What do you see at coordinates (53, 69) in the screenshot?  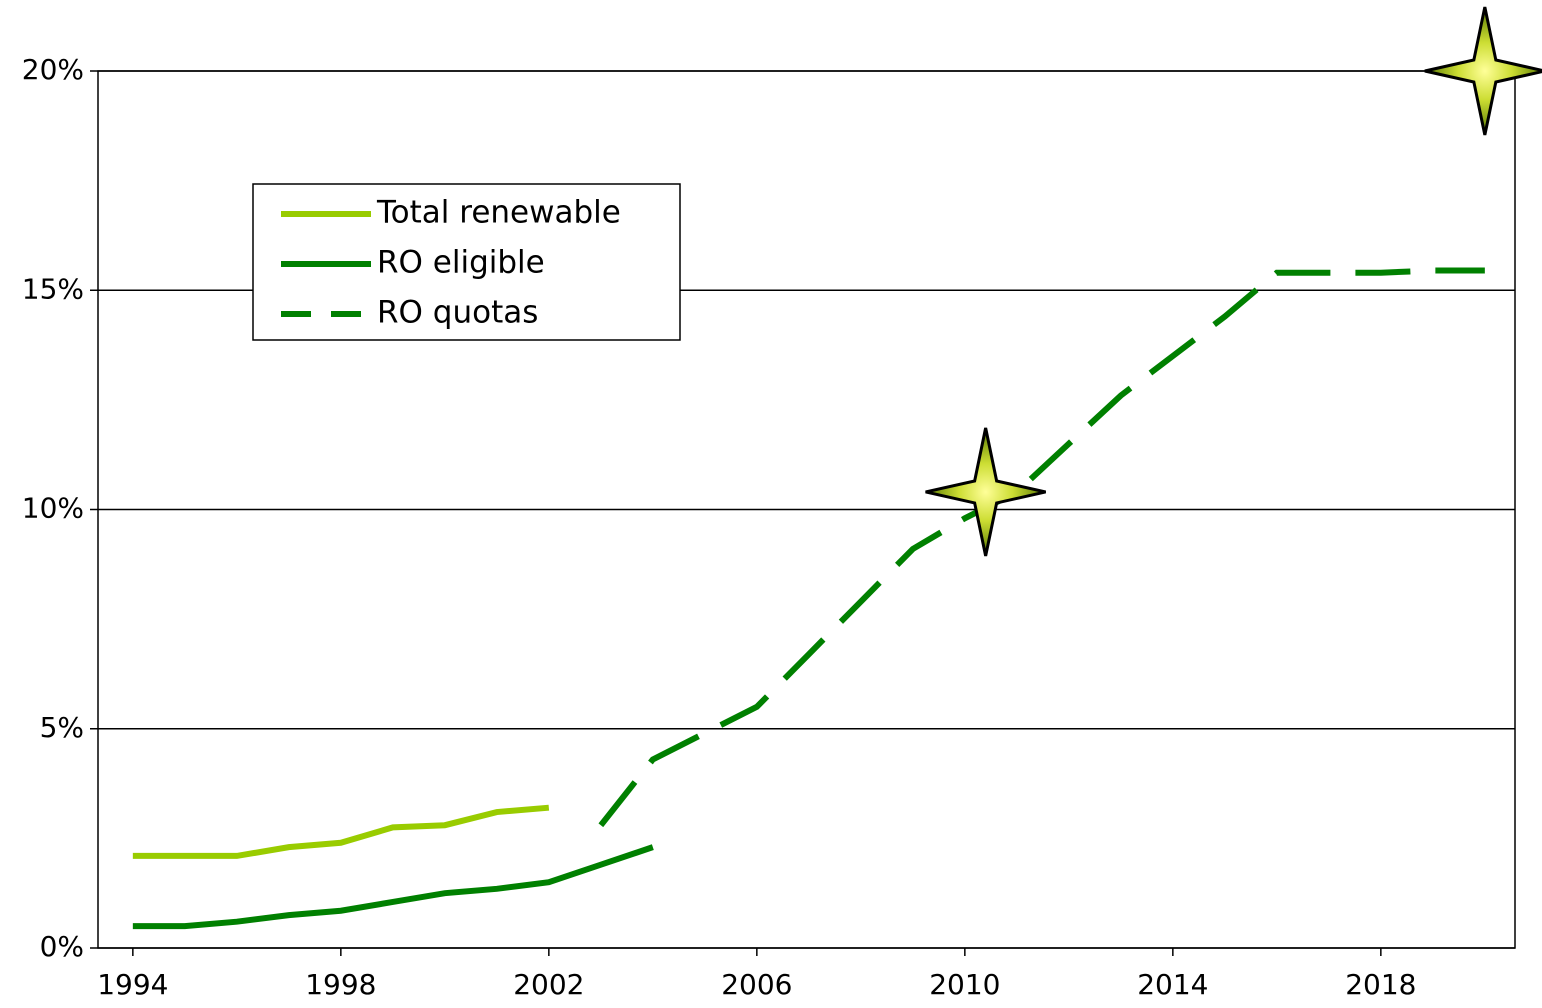 I see `y-tick-label: 20%` at bounding box center [53, 69].